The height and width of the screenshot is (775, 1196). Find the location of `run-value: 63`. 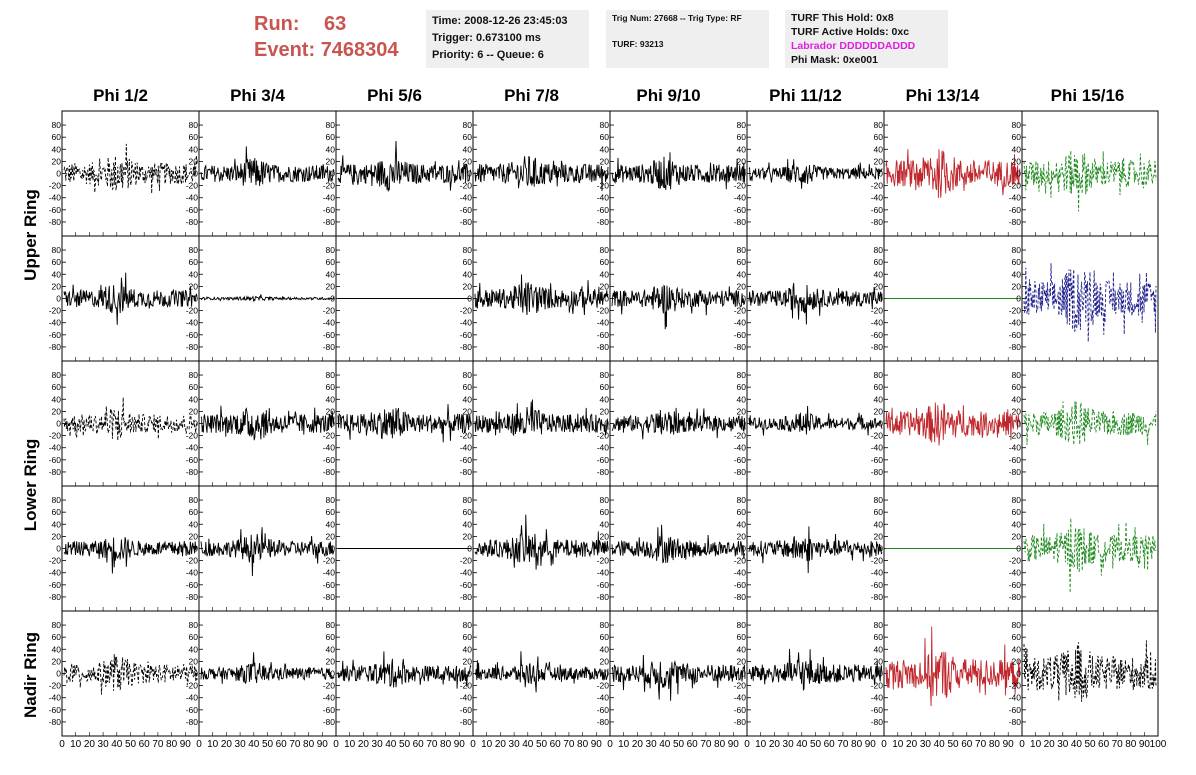

run-value: 63 is located at coordinates (335, 24).